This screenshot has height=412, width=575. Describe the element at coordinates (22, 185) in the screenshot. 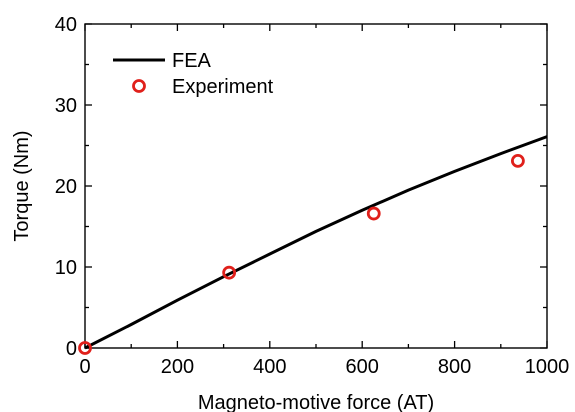

I see `y-axis-label: Torque (Nm)` at that location.